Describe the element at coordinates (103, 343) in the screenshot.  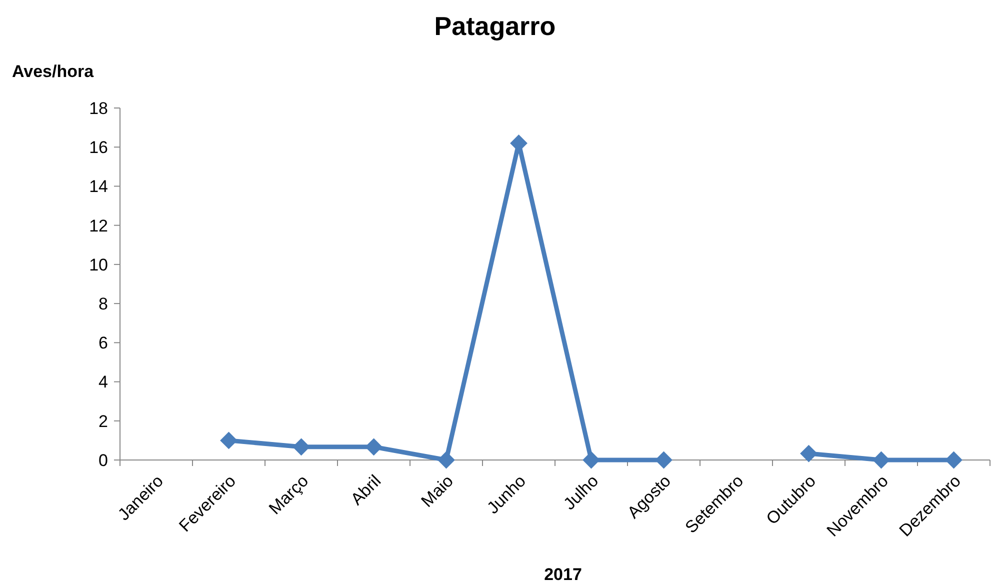
I see `y-tick-label: 6` at that location.